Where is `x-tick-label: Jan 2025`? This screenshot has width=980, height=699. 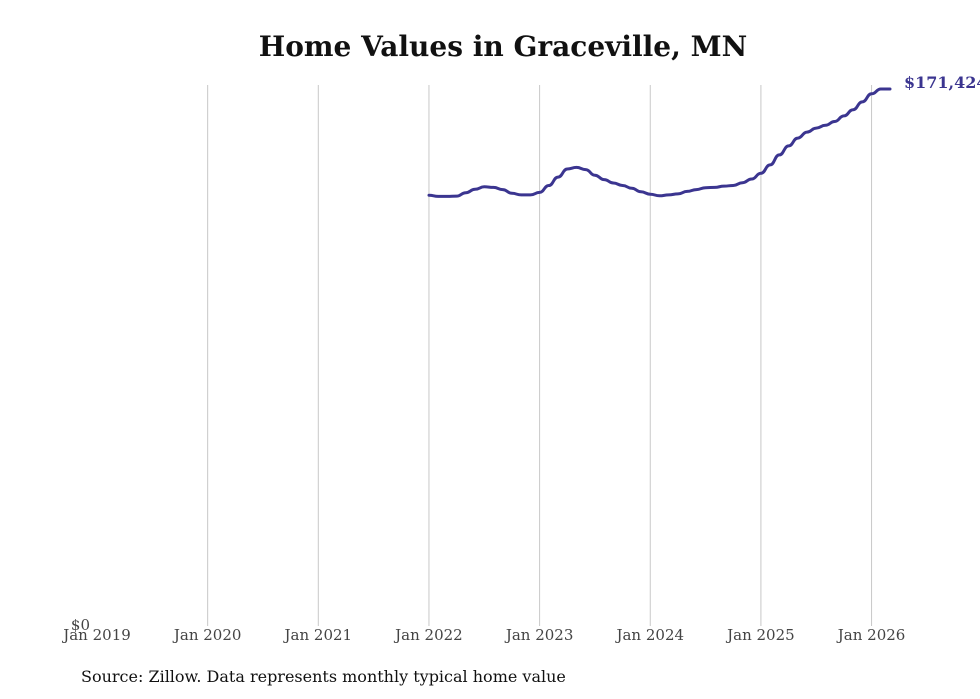 x-tick-label: Jan 2025 is located at coordinates (760, 635).